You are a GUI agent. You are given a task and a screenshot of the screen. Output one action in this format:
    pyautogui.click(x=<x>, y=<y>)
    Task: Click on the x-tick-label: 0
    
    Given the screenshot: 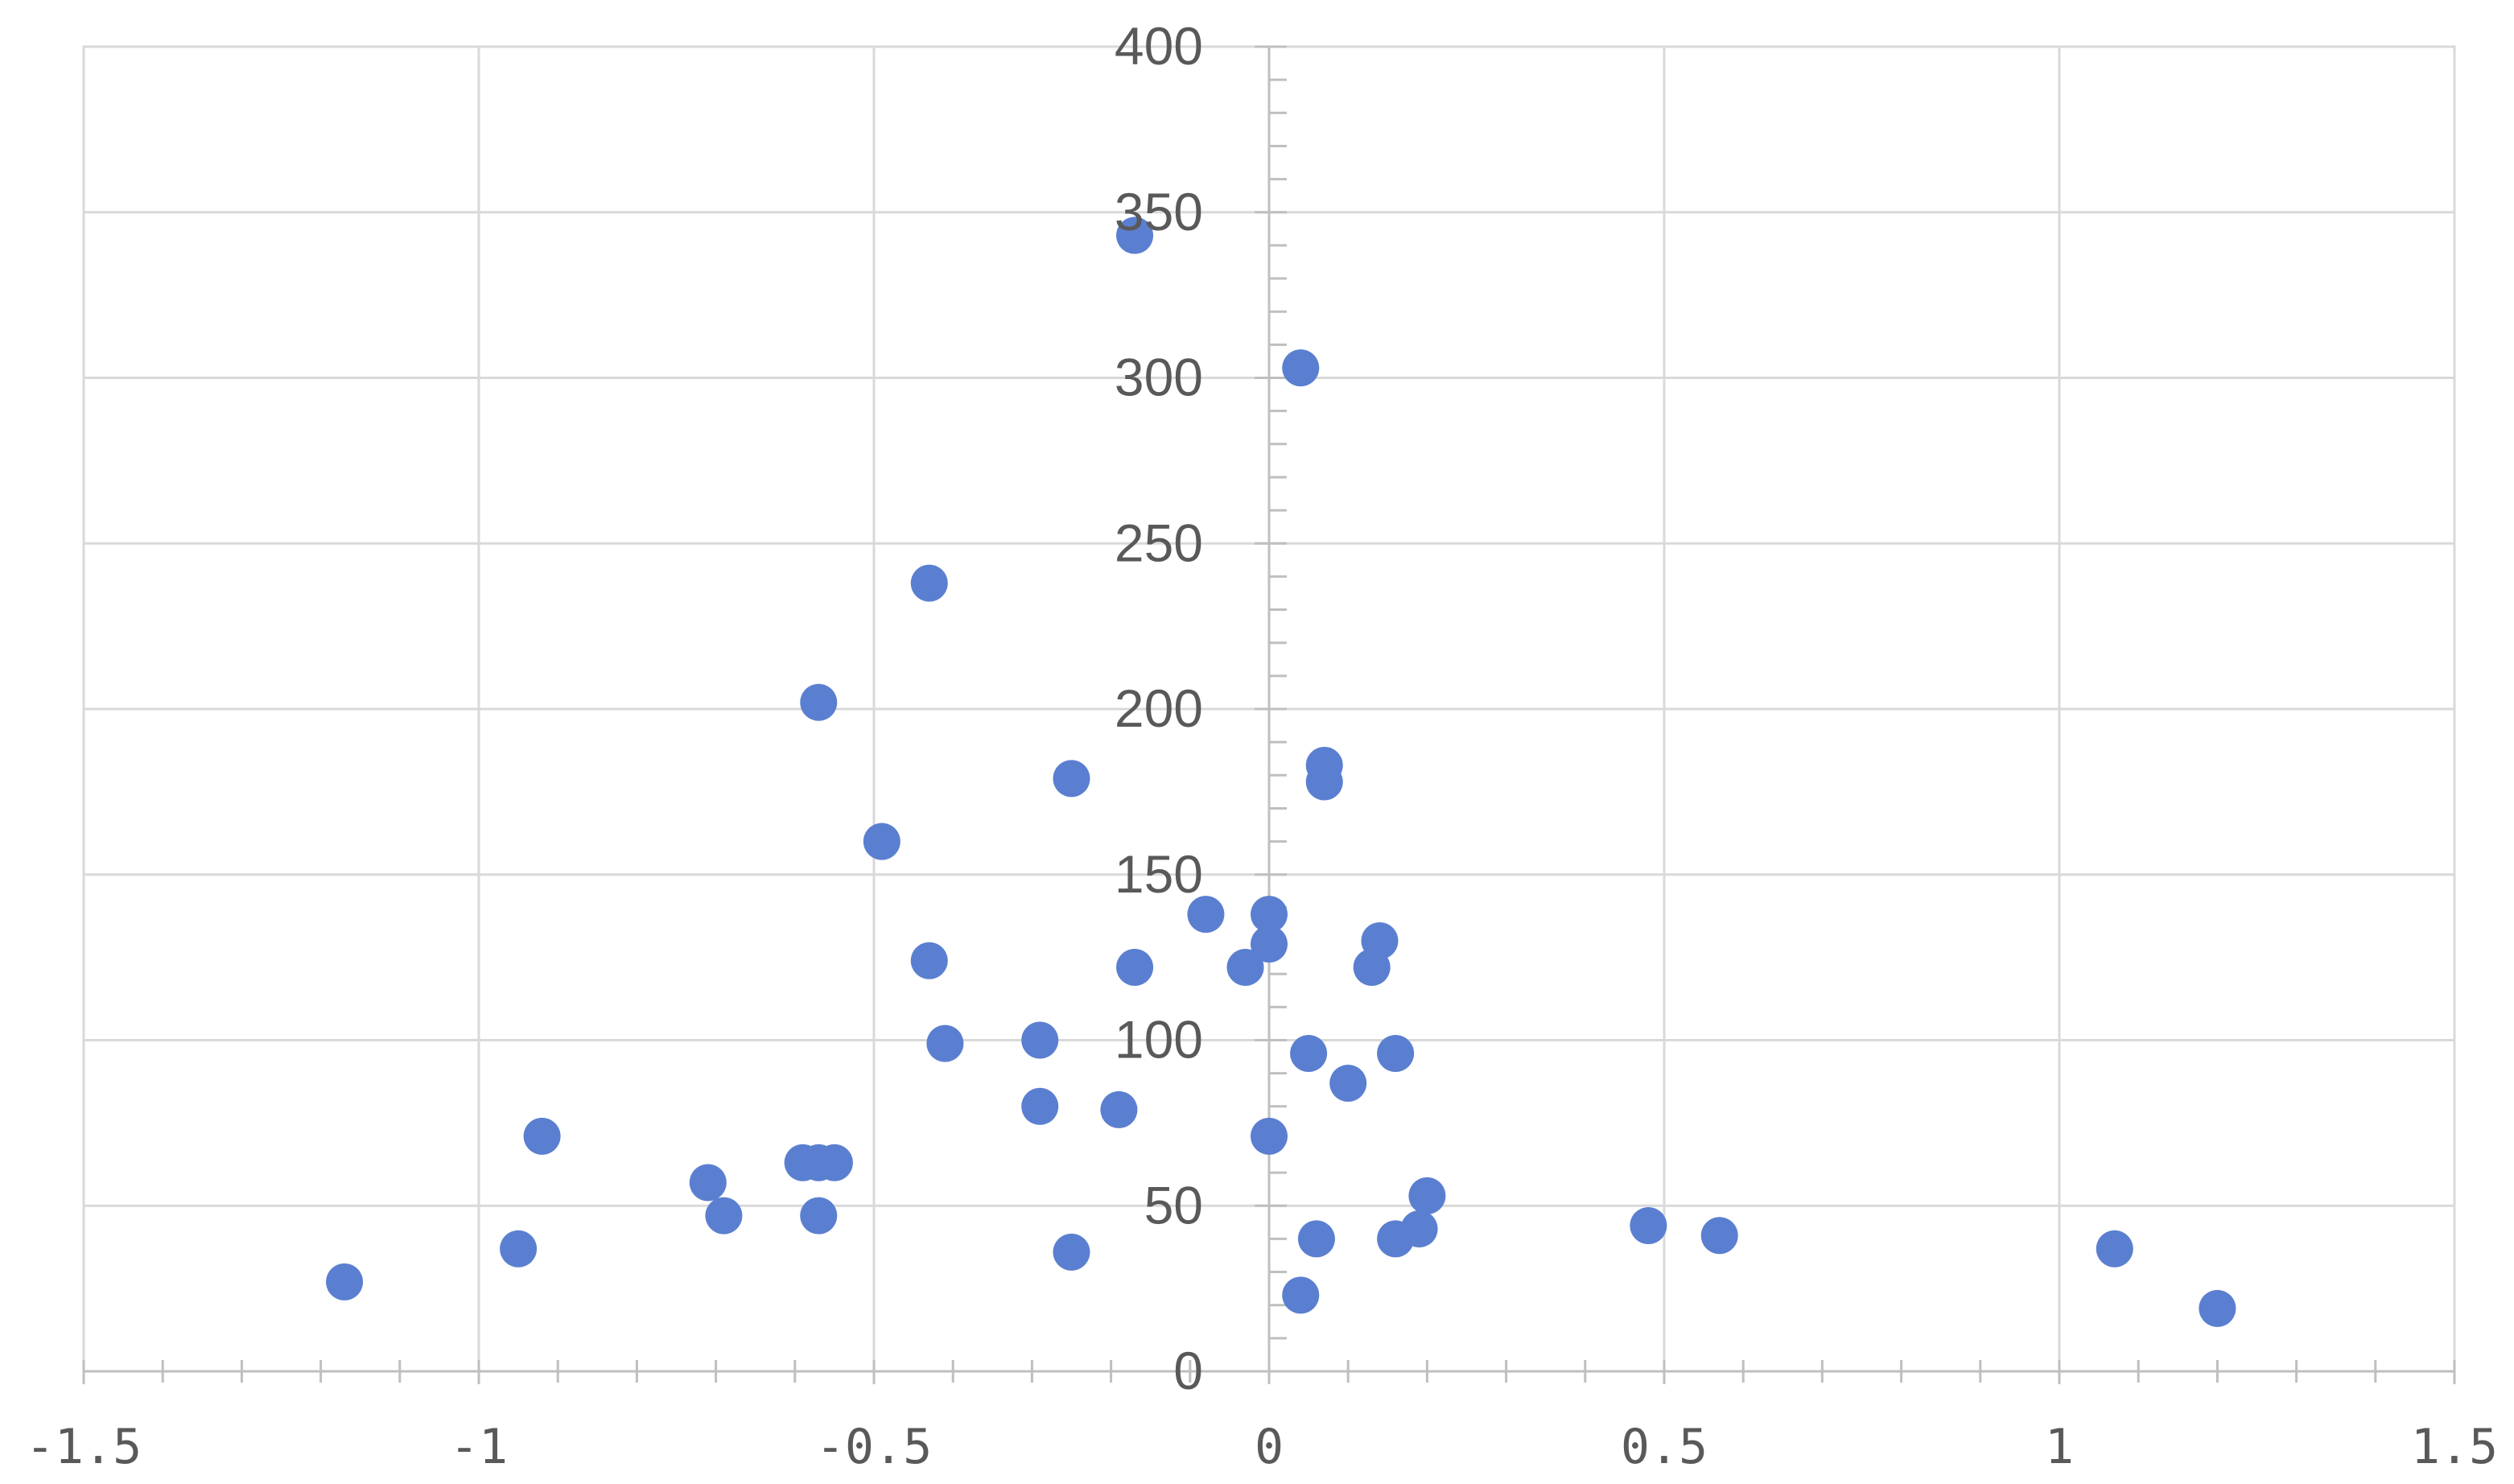 What is the action you would take?
    pyautogui.click(x=1270, y=1447)
    